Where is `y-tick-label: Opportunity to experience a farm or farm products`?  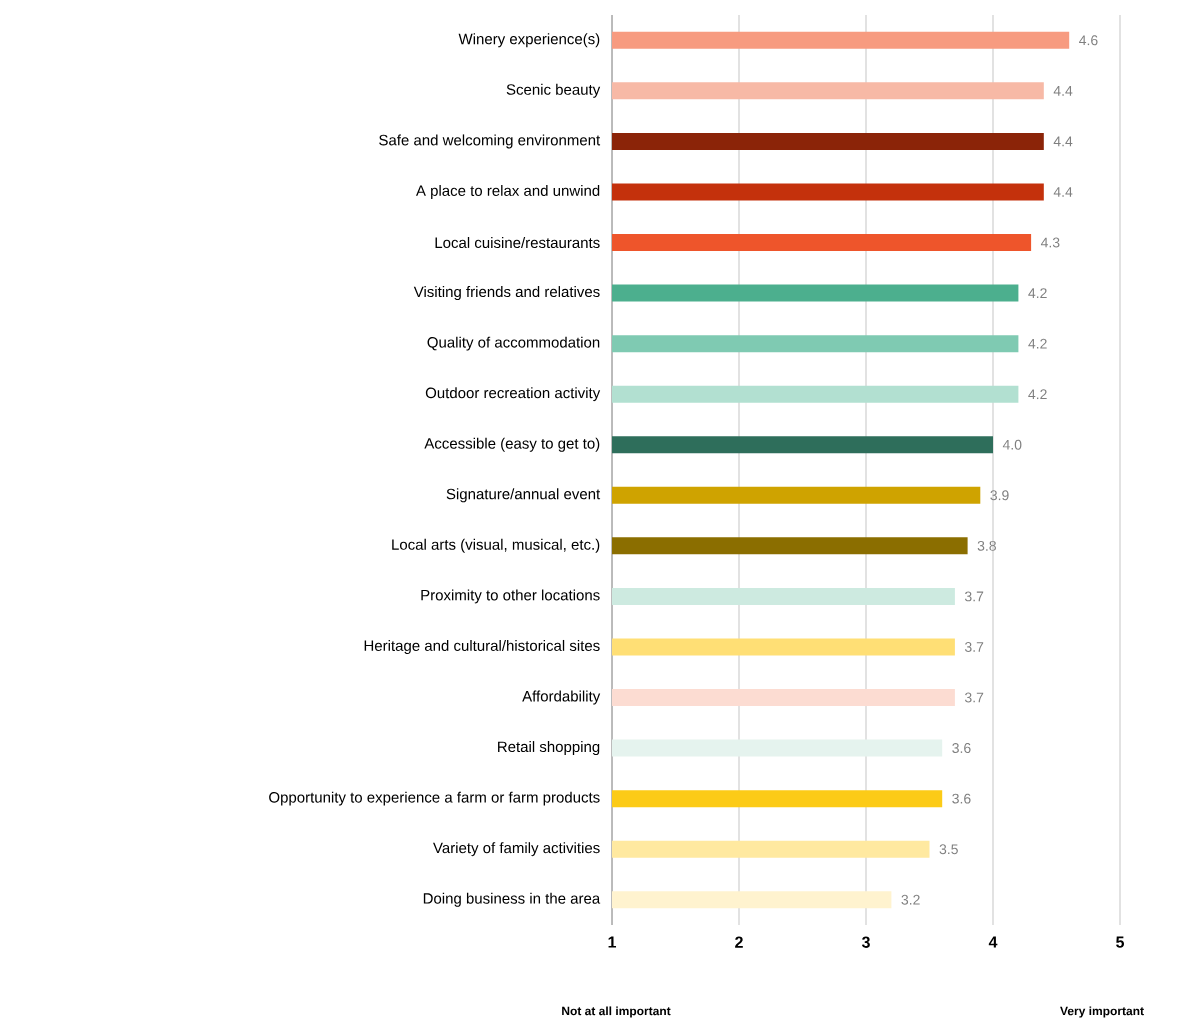
y-tick-label: Opportunity to experience a farm or farm products is located at coordinates (434, 798).